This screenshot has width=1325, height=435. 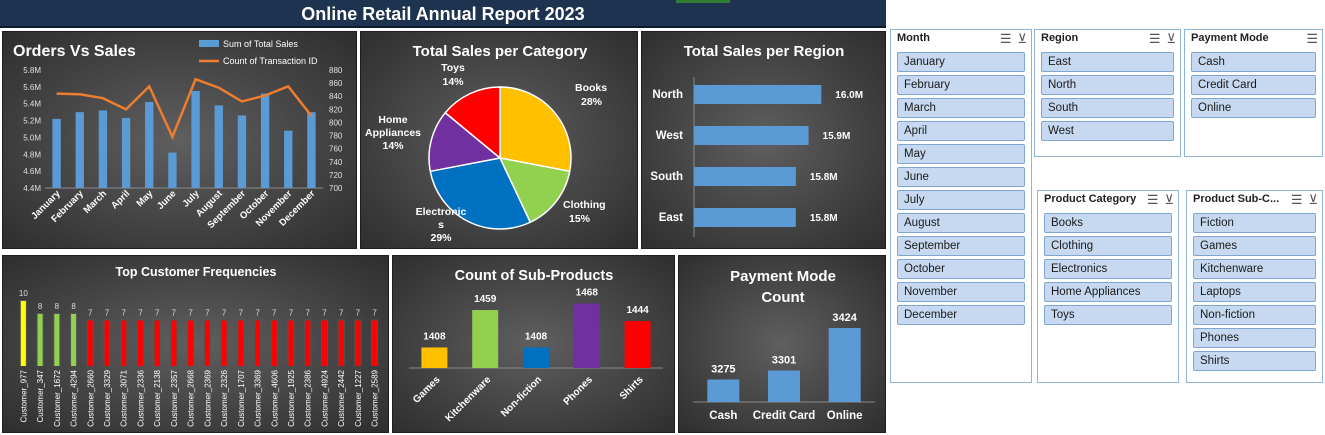 I want to click on slicer-item-phones: Phones, so click(x=1254, y=338).